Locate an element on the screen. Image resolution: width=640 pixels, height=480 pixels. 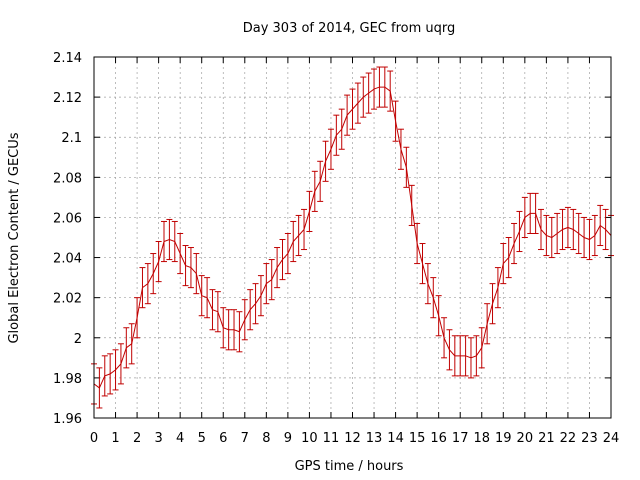
x-tick-label: 21 is located at coordinates (546, 438).